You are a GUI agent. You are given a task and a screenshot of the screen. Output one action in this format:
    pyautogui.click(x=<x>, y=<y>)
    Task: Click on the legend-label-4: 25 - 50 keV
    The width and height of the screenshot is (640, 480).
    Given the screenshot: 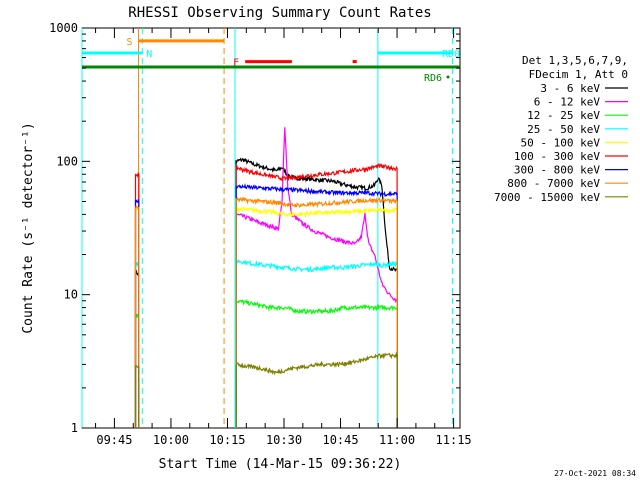 What is the action you would take?
    pyautogui.click(x=563, y=129)
    